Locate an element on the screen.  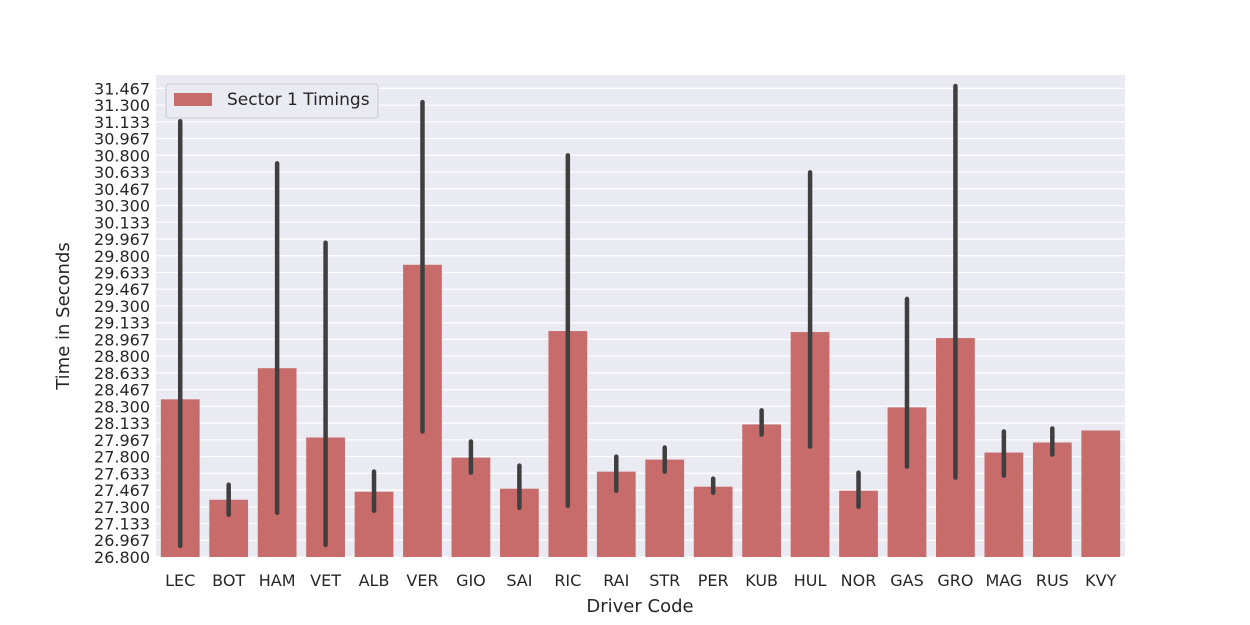
y-tick-label: 29.300 is located at coordinates (122, 306).